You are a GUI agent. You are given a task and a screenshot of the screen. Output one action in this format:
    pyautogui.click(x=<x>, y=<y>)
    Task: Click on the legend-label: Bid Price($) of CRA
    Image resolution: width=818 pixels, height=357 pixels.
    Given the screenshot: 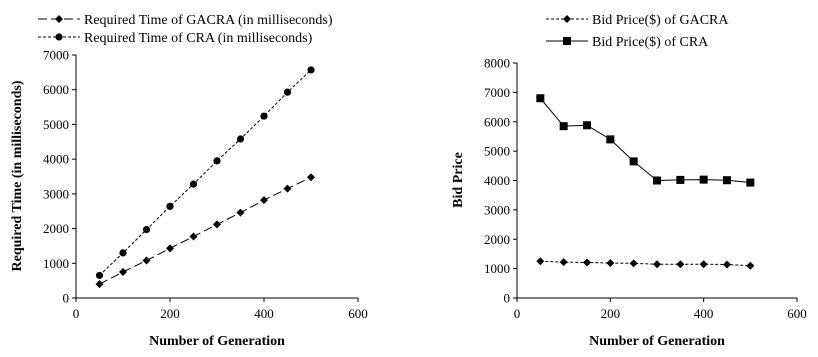 What is the action you would take?
    pyautogui.click(x=650, y=42)
    